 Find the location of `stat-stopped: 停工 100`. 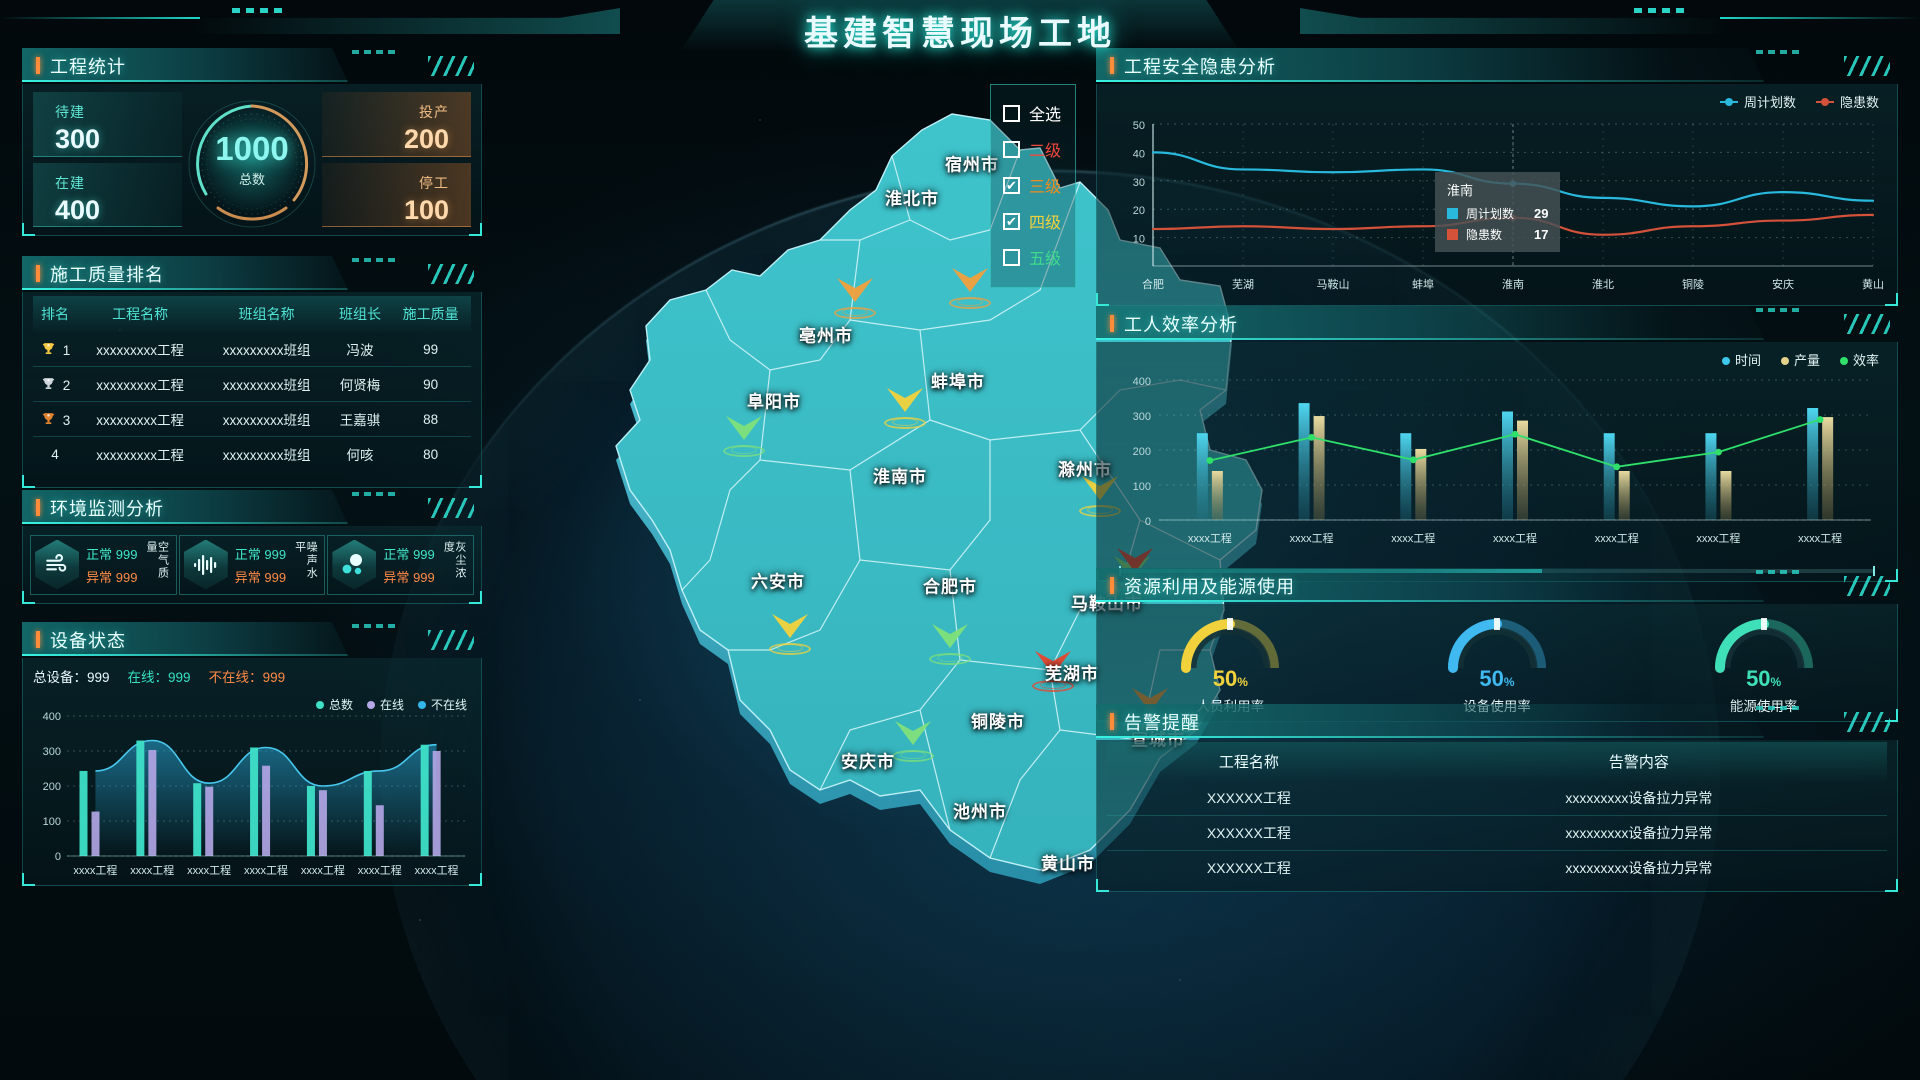

stat-stopped: 停工 100 is located at coordinates (396, 194).